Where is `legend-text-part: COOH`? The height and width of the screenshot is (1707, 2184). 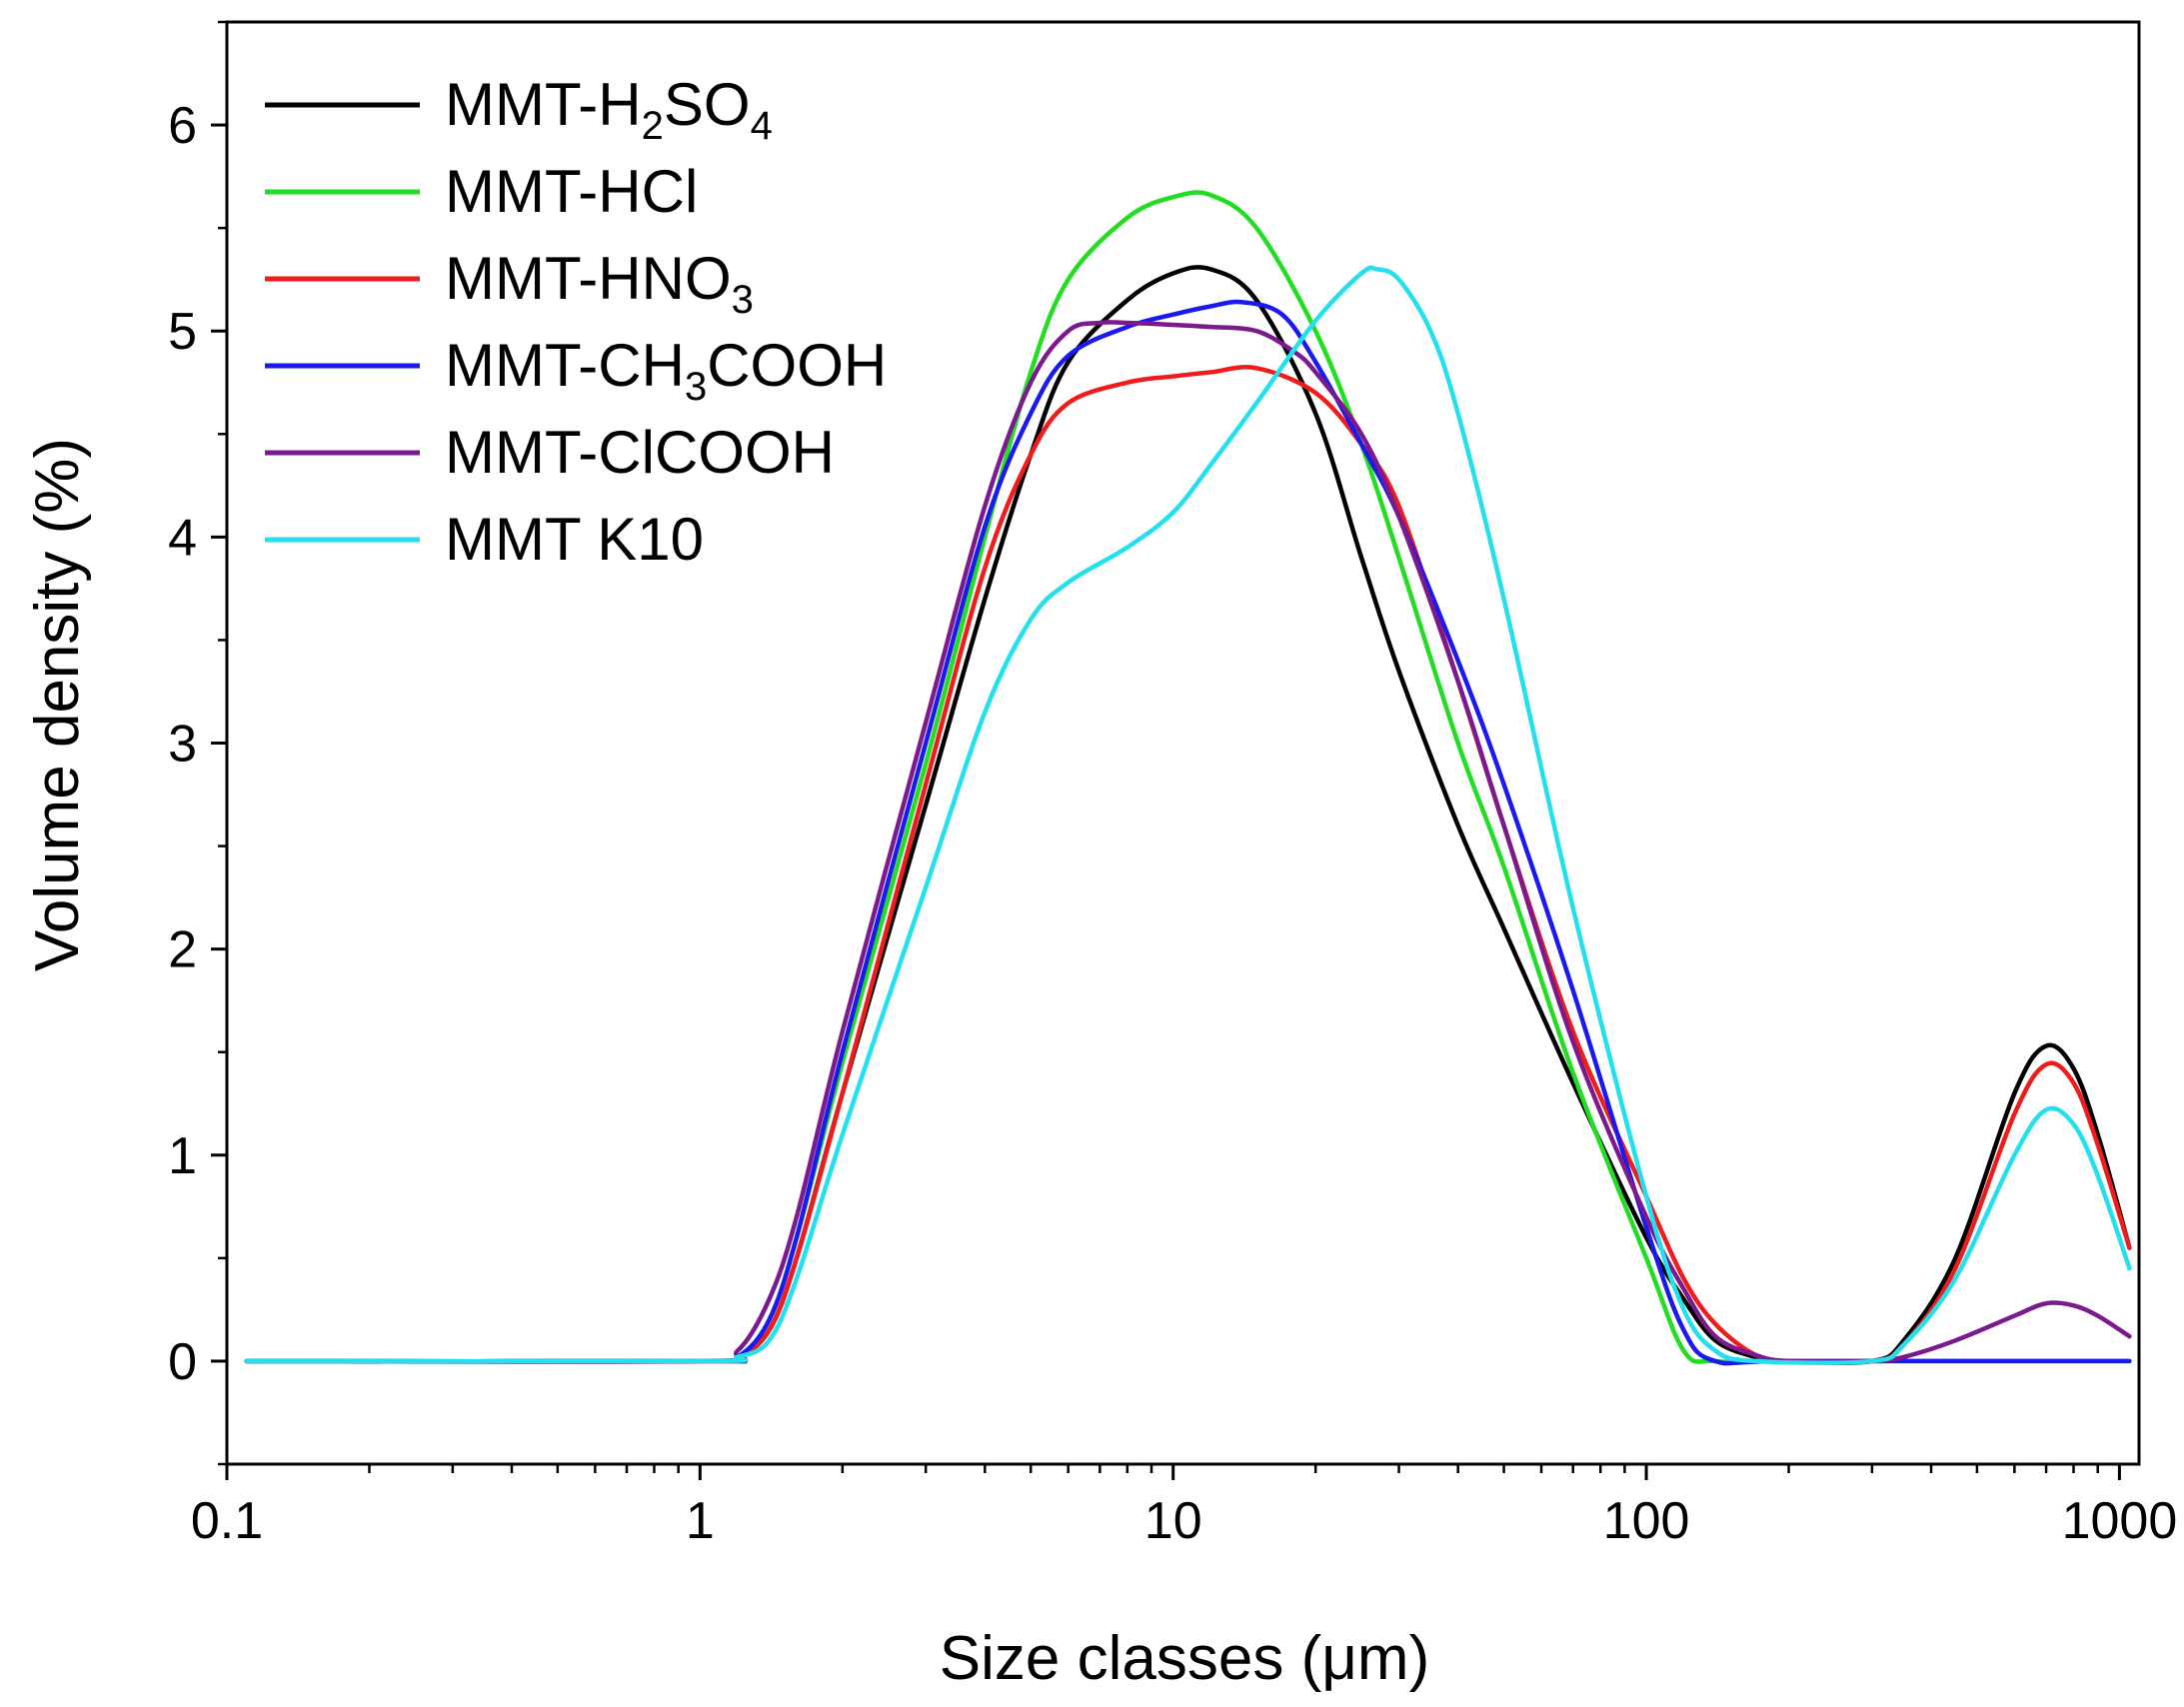
legend-text-part: COOH is located at coordinates (797, 366).